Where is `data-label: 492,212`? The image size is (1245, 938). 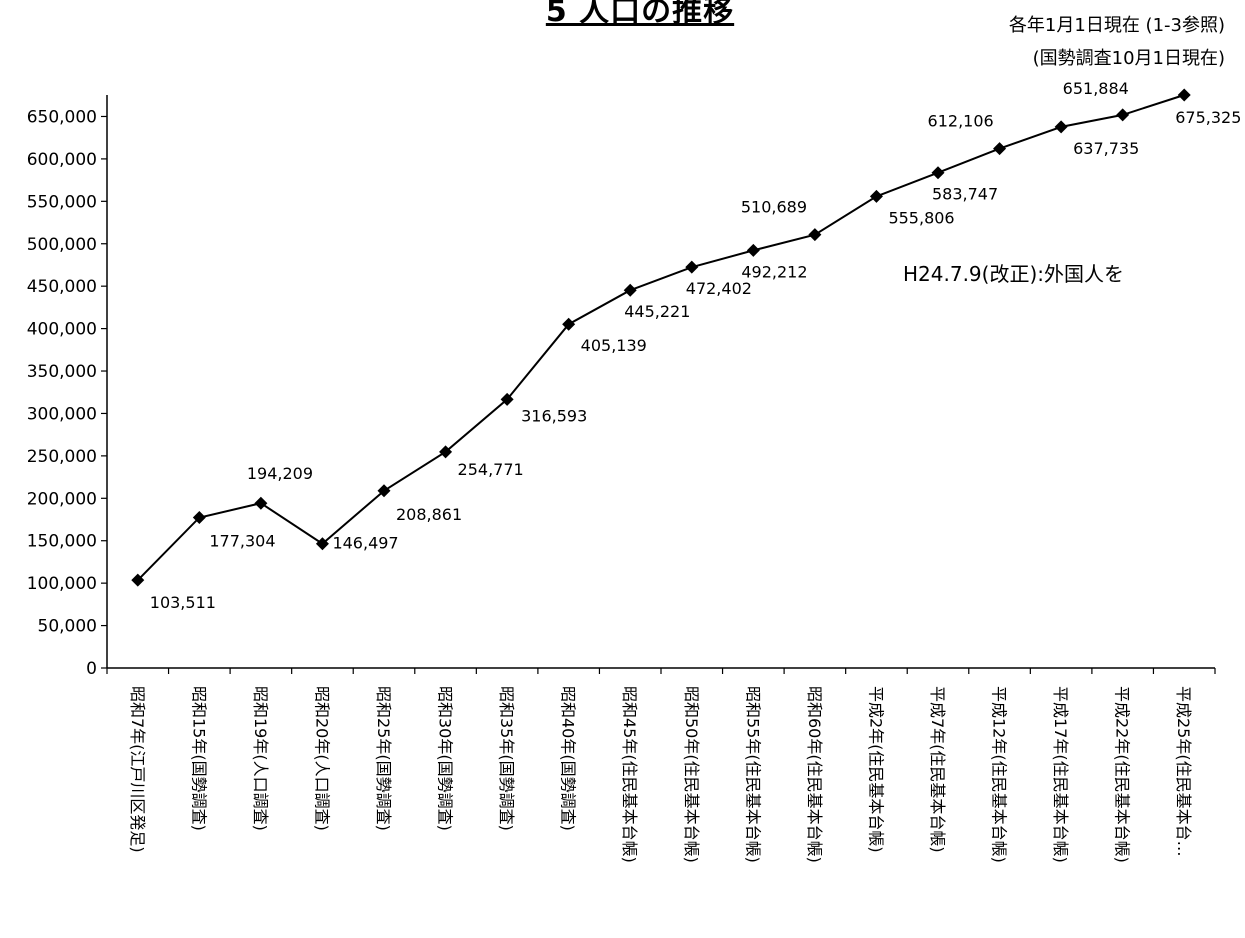
data-label: 492,212 is located at coordinates (774, 271).